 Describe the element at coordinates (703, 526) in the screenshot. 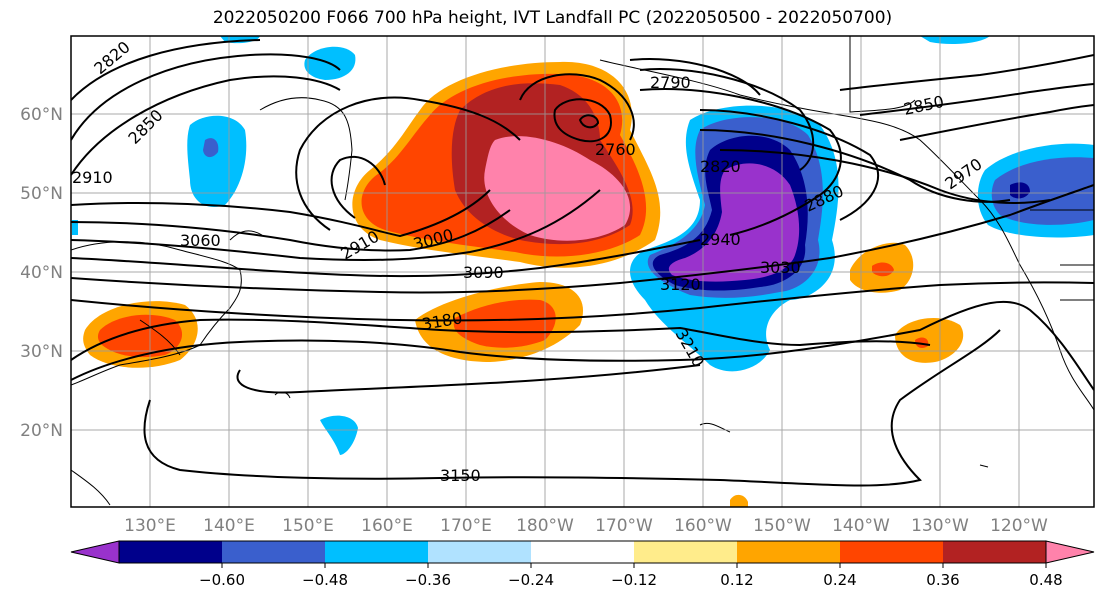

I see `lon-label: 160°W` at that location.